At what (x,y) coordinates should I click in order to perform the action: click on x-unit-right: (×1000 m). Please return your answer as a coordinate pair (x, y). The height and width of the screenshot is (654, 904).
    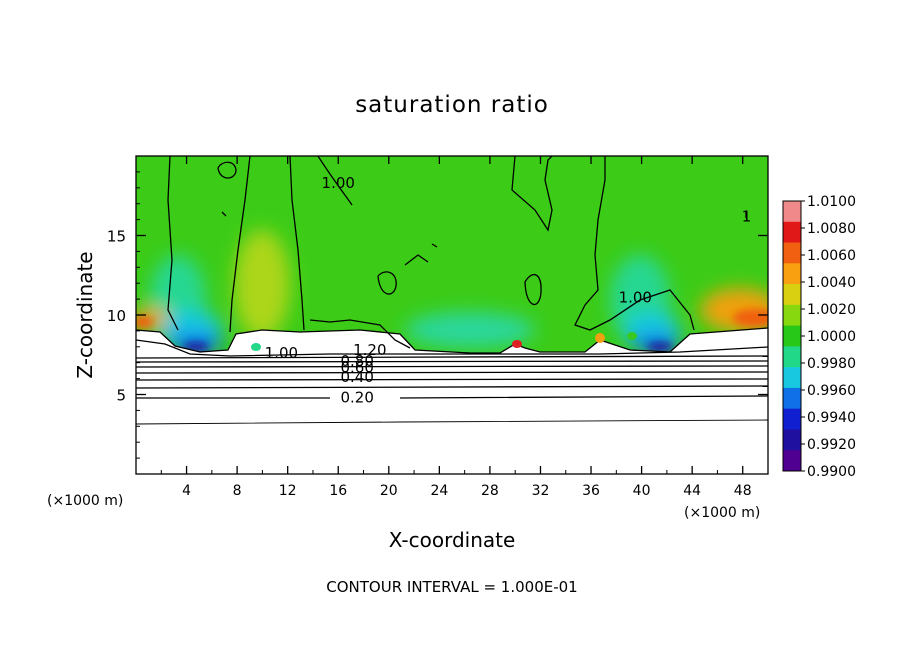
    Looking at the image, I should click on (722, 513).